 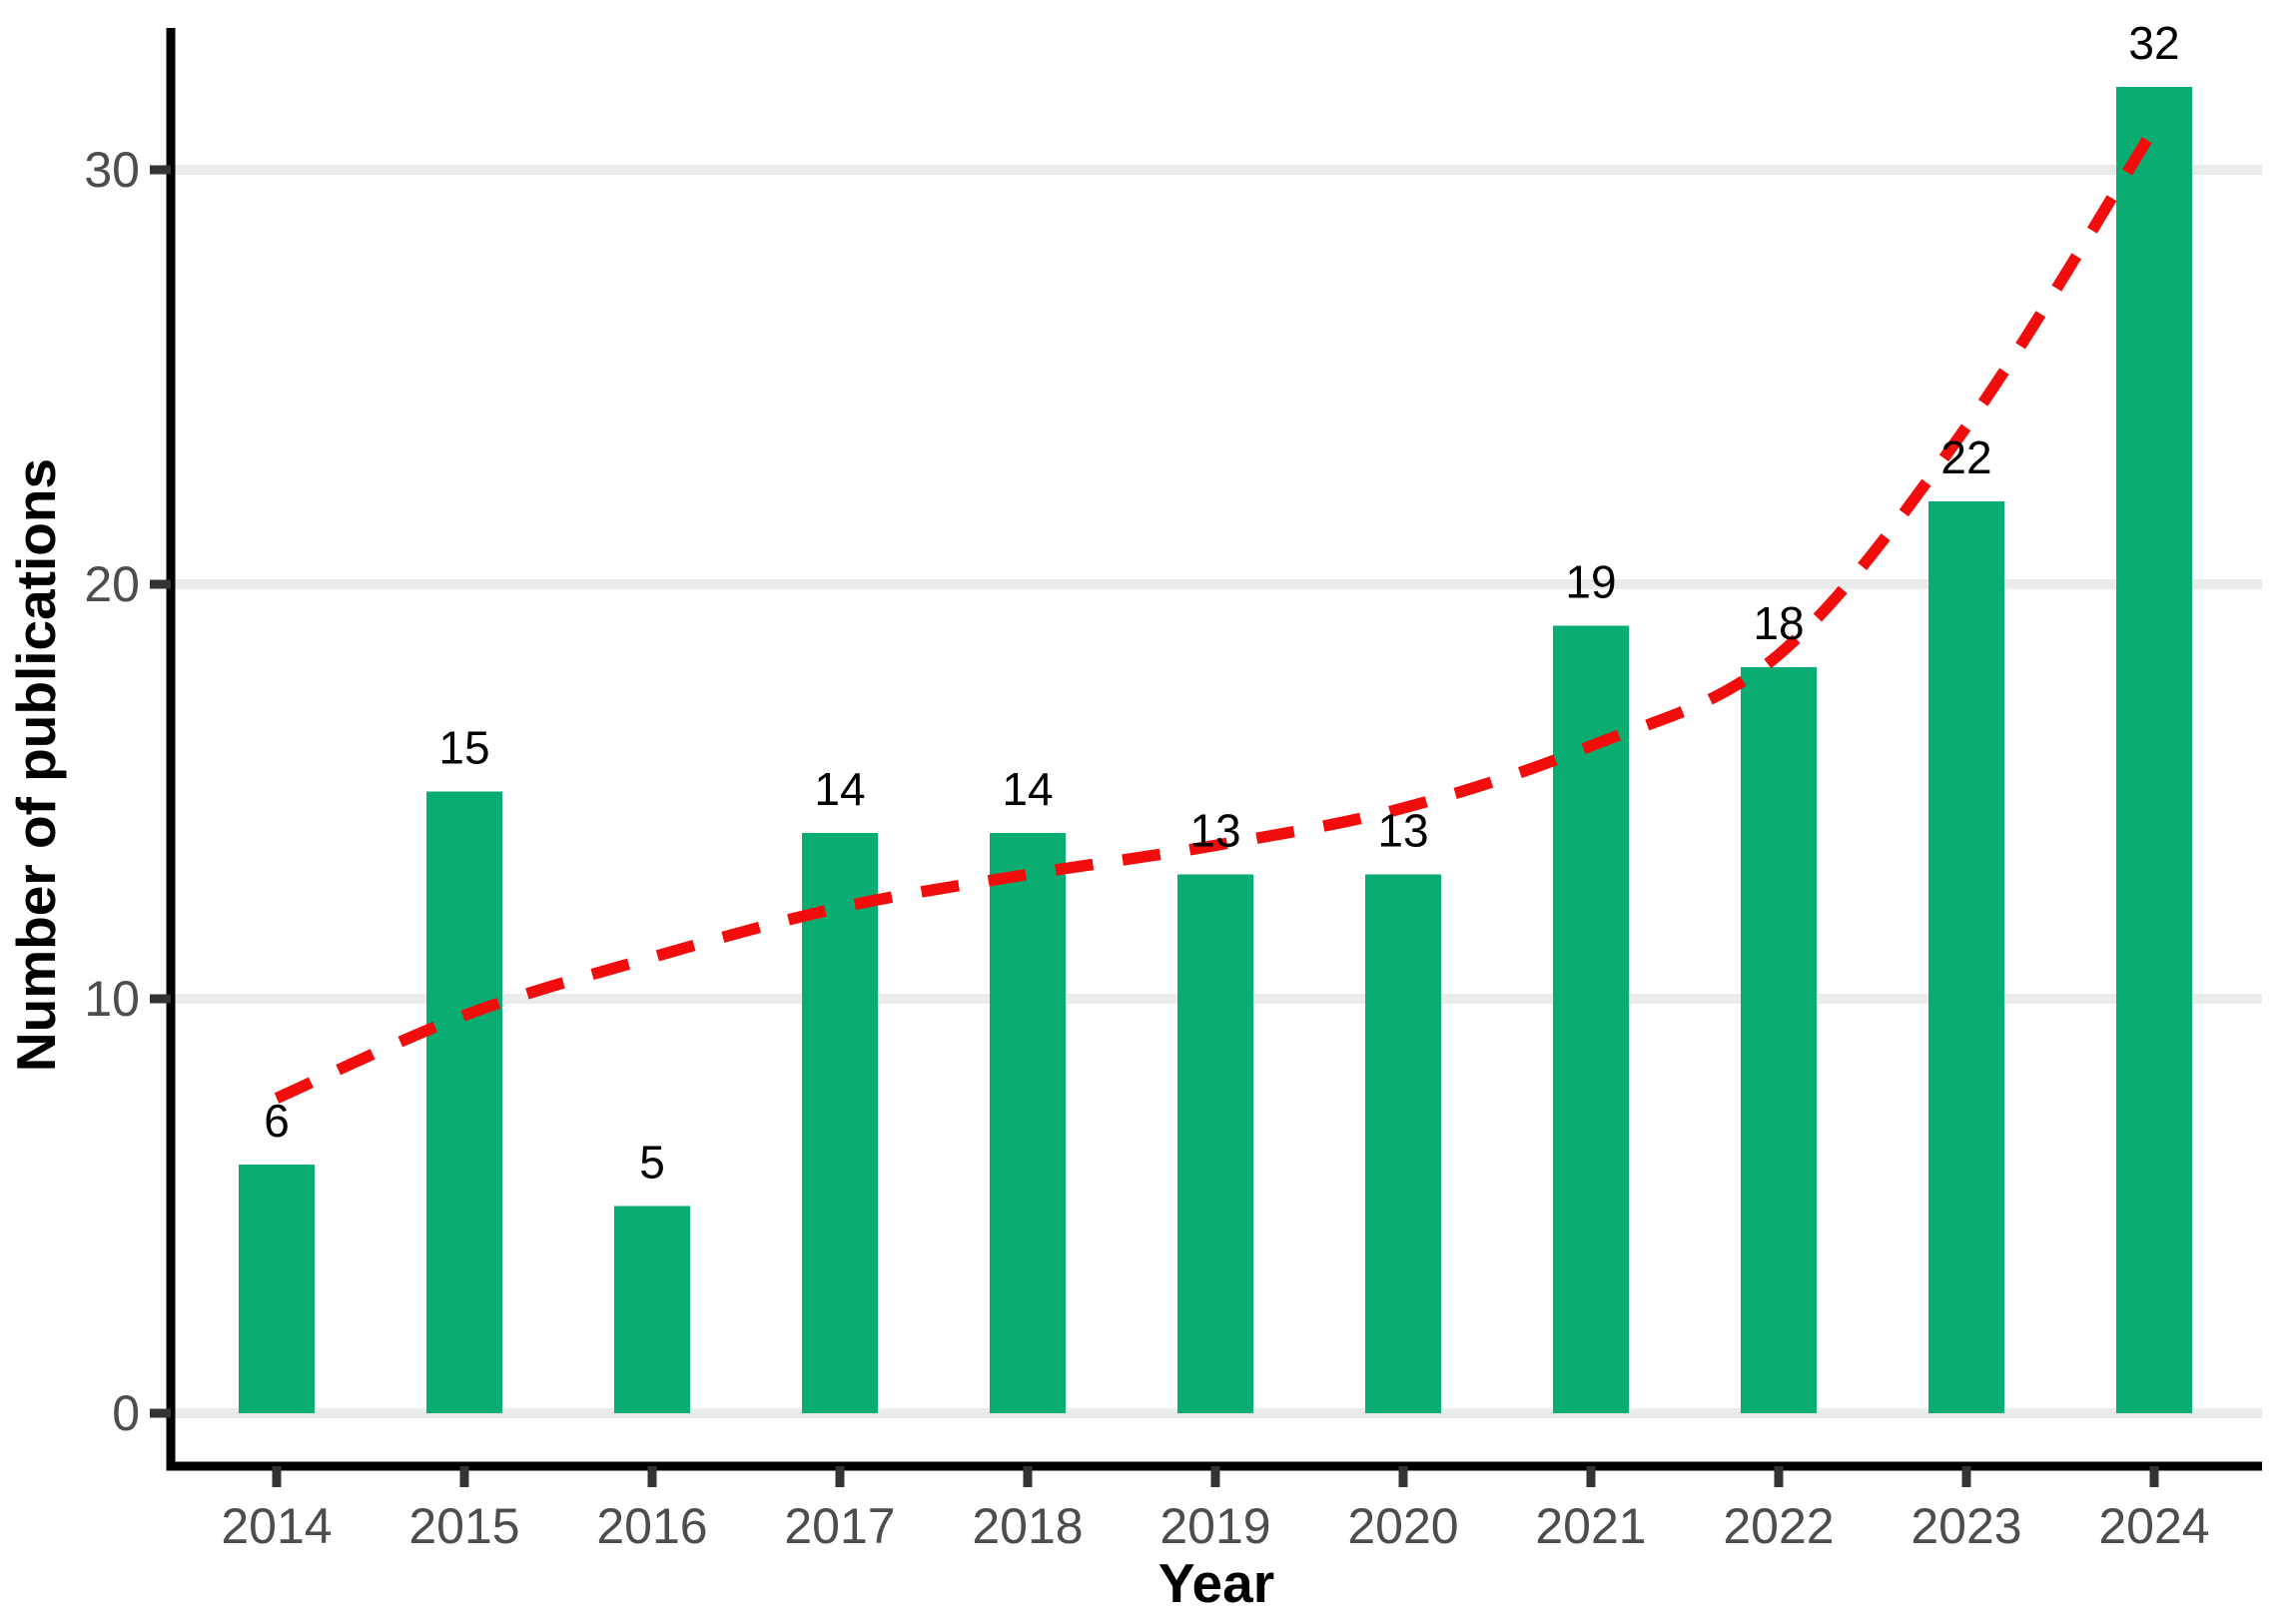 I want to click on y-tick-label: 20, so click(x=112, y=584).